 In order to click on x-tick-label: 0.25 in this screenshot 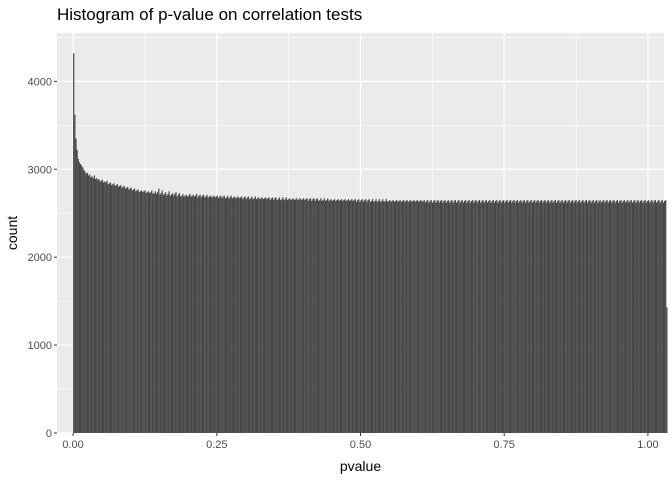, I will do `click(216, 445)`.